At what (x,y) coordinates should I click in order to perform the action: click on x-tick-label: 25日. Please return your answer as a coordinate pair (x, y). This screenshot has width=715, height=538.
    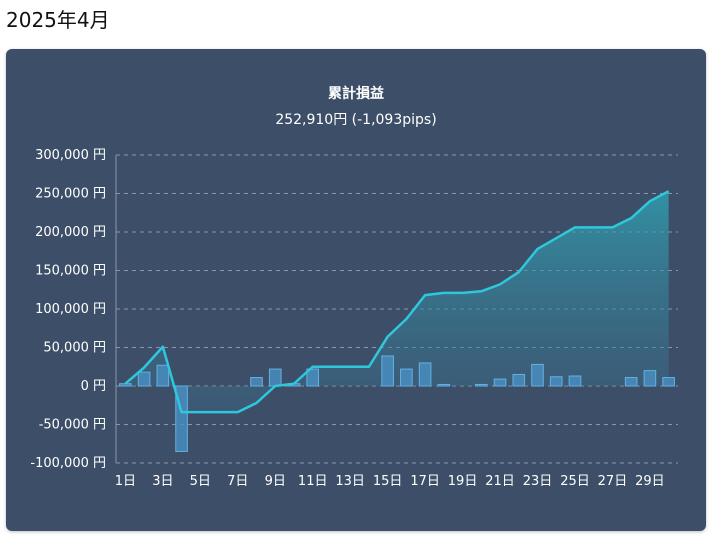
    Looking at the image, I should click on (575, 481).